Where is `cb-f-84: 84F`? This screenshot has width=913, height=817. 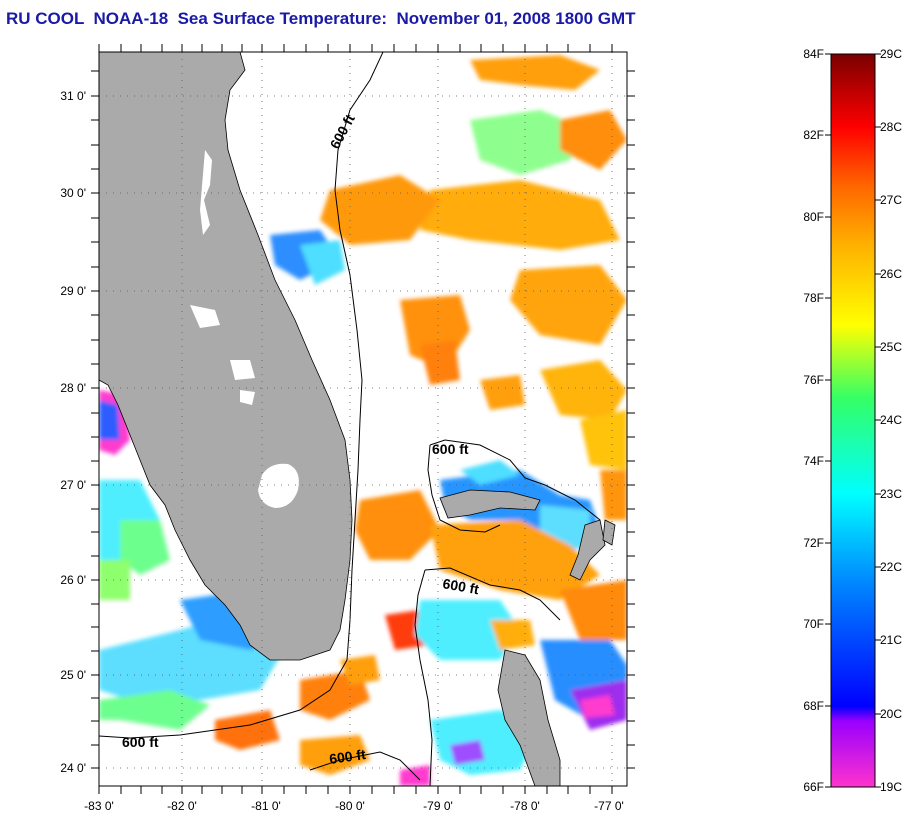
cb-f-84: 84F is located at coordinates (813, 54).